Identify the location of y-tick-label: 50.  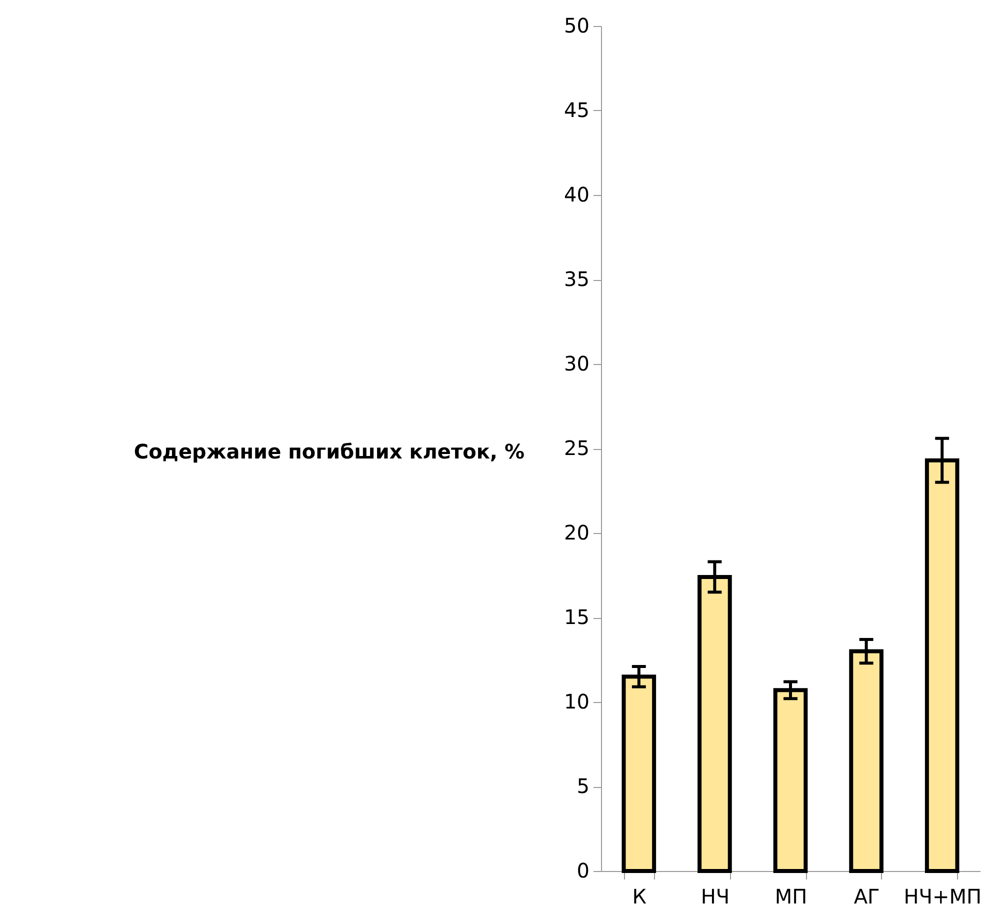
(577, 26).